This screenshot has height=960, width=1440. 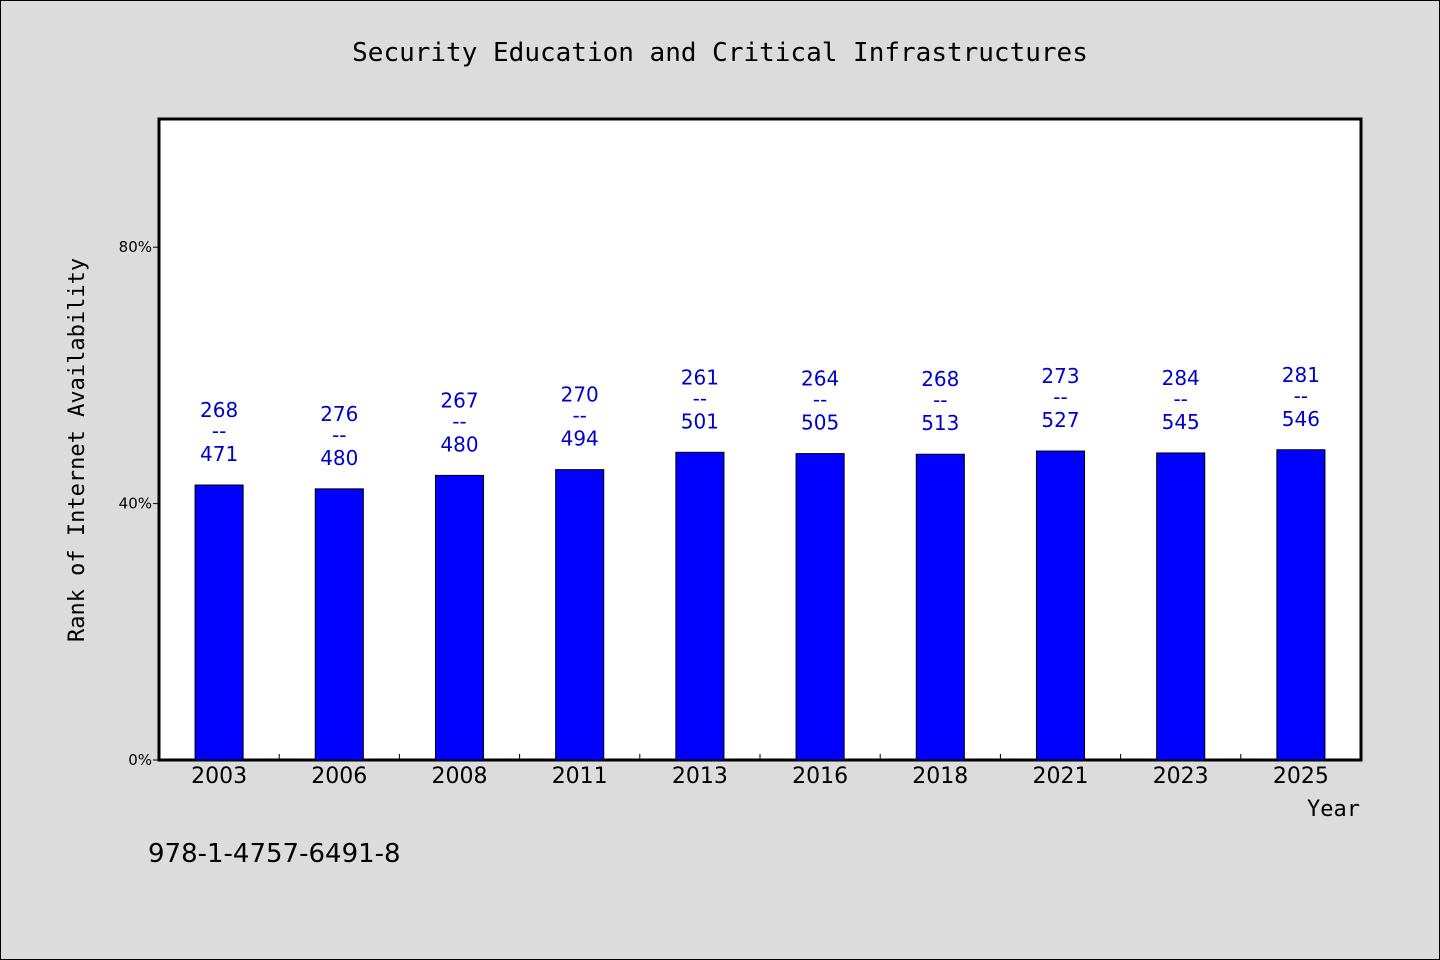 I want to click on data-label-top-2003: 268, so click(x=219, y=410).